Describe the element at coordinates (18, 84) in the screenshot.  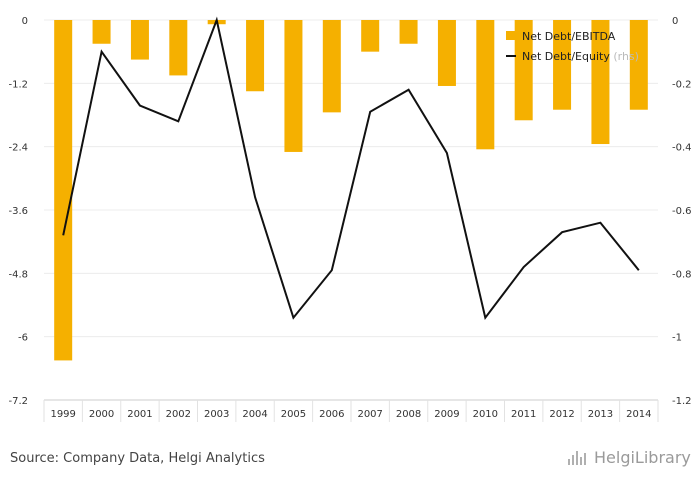
I see `left-tick-label: -1.2` at that location.